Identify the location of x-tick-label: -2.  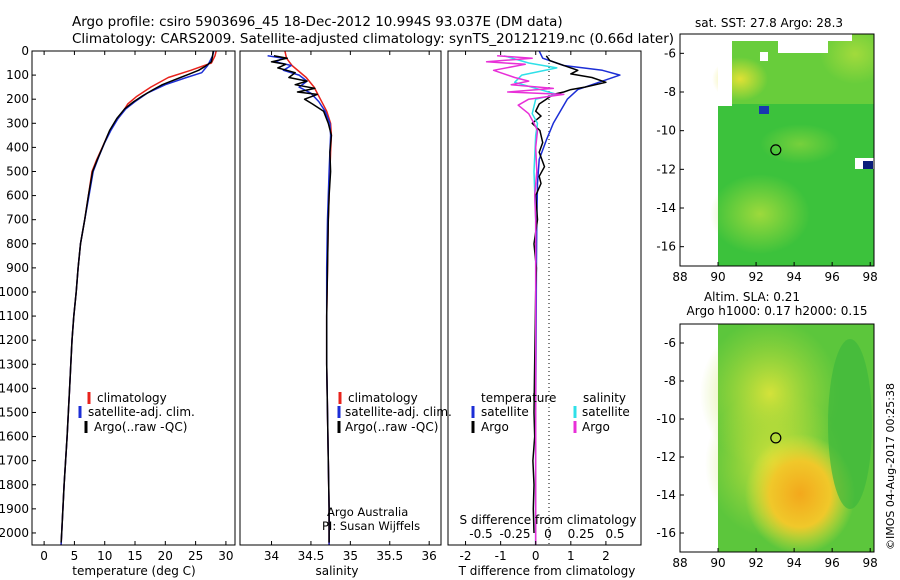
(466, 556).